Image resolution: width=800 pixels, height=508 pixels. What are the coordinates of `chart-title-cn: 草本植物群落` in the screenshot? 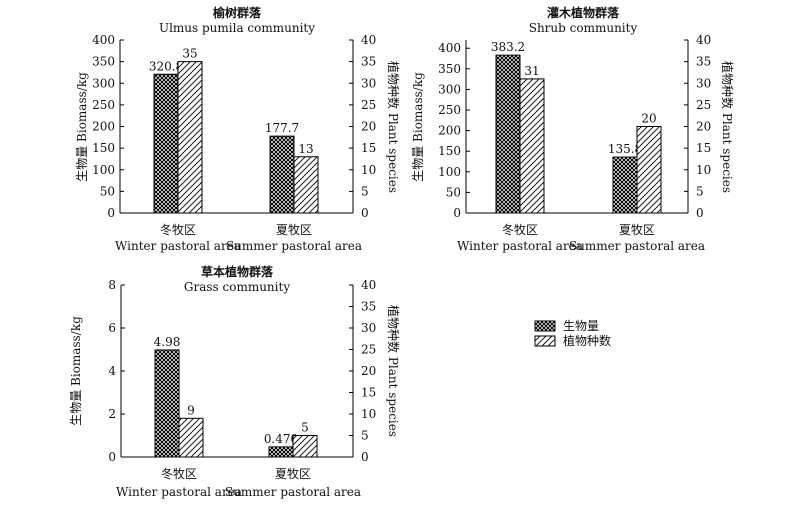 It's located at (237, 271).